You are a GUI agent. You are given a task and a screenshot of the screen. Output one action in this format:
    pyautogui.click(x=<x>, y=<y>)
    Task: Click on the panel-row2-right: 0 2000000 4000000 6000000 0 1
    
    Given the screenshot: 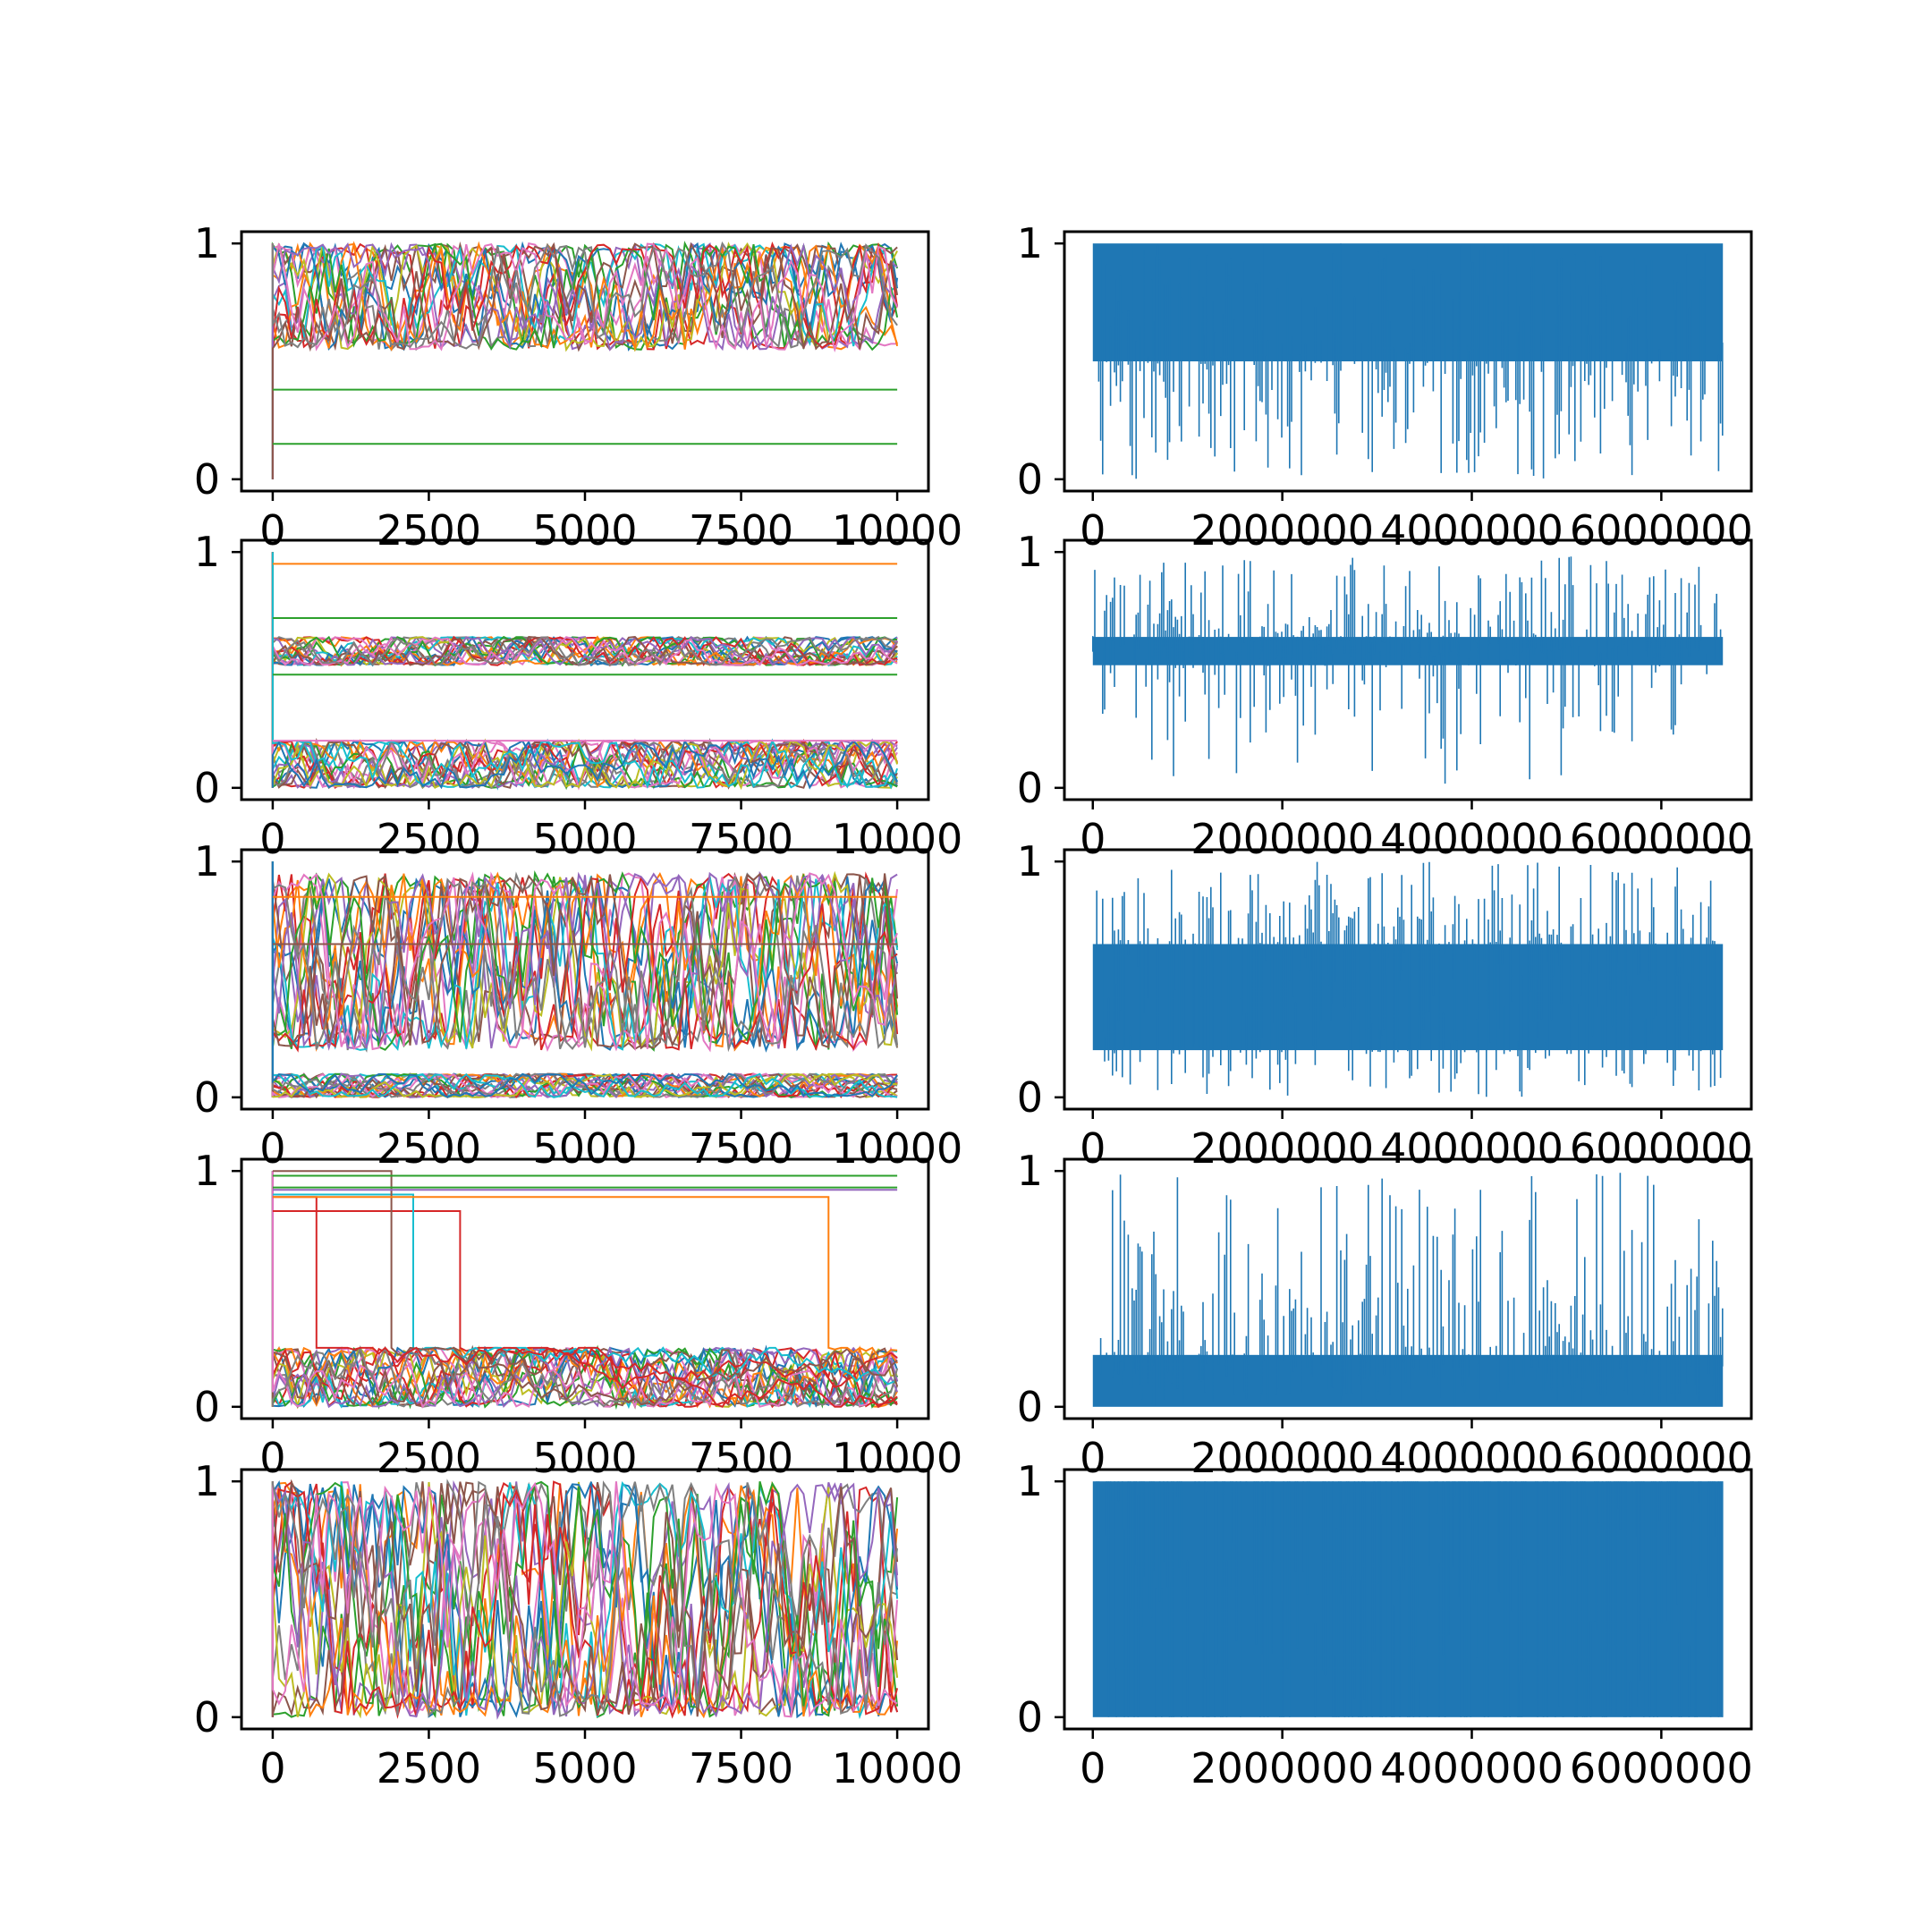 What is the action you would take?
    pyautogui.click(x=1385, y=695)
    